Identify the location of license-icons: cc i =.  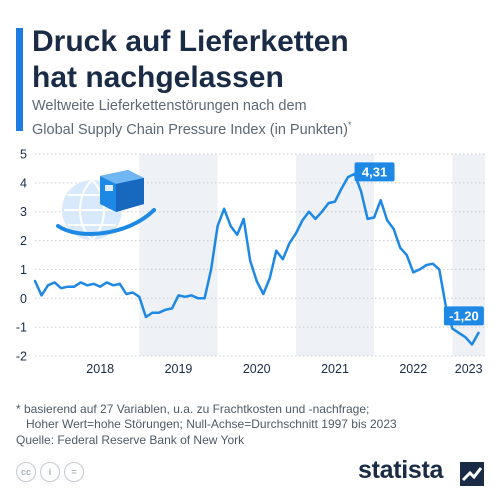
(50, 472).